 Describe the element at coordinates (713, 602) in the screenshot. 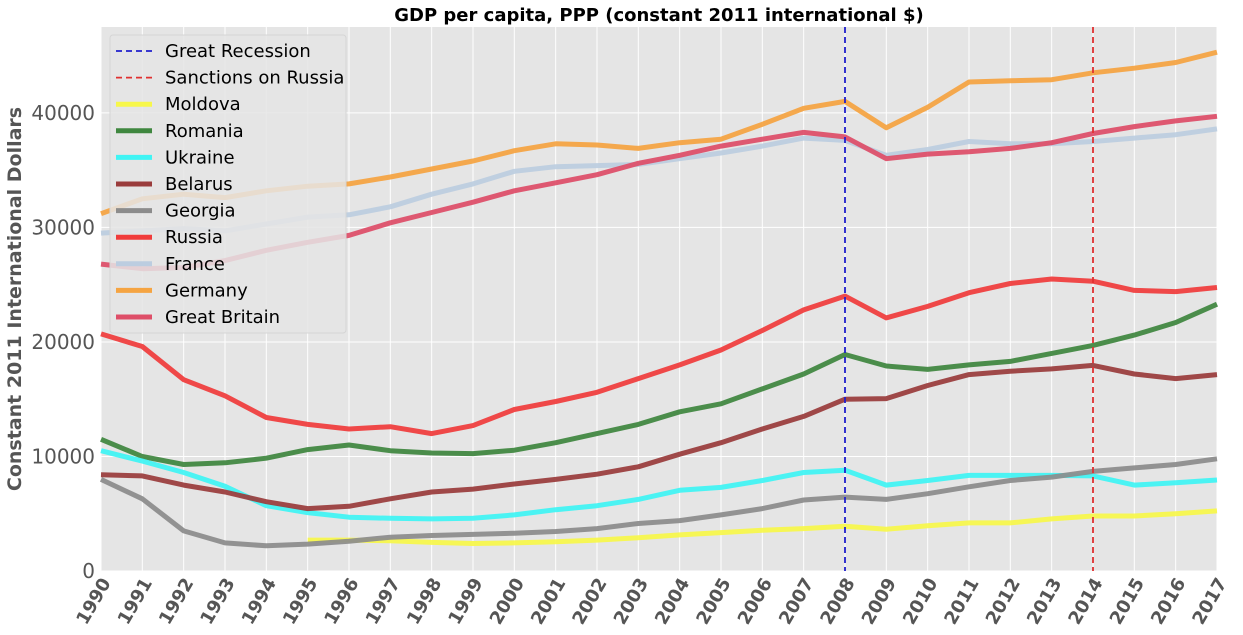

I see `x-tick-label: 2005` at that location.